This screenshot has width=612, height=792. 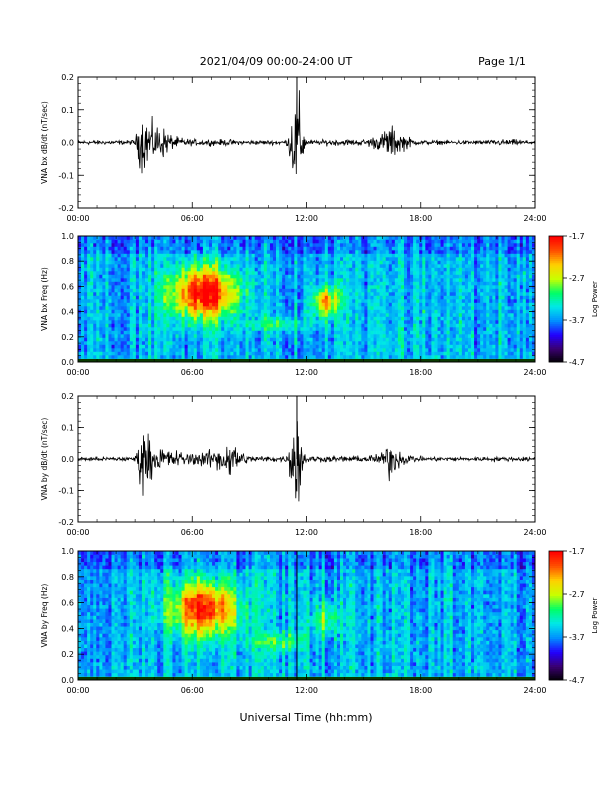 I want to click on y-tick-label: 0.1, so click(x=67, y=110).